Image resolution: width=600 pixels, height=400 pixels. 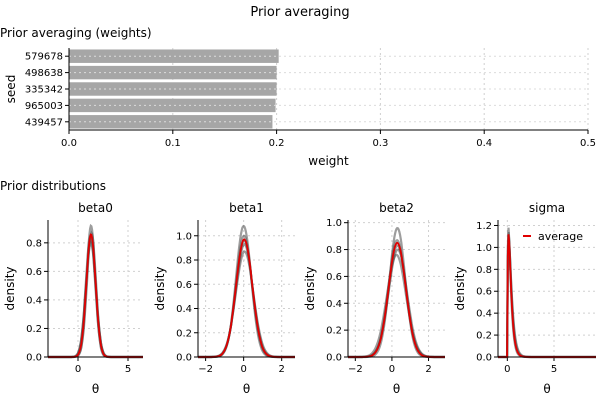 I want to click on y-tick-label: 335342, so click(x=44, y=90).